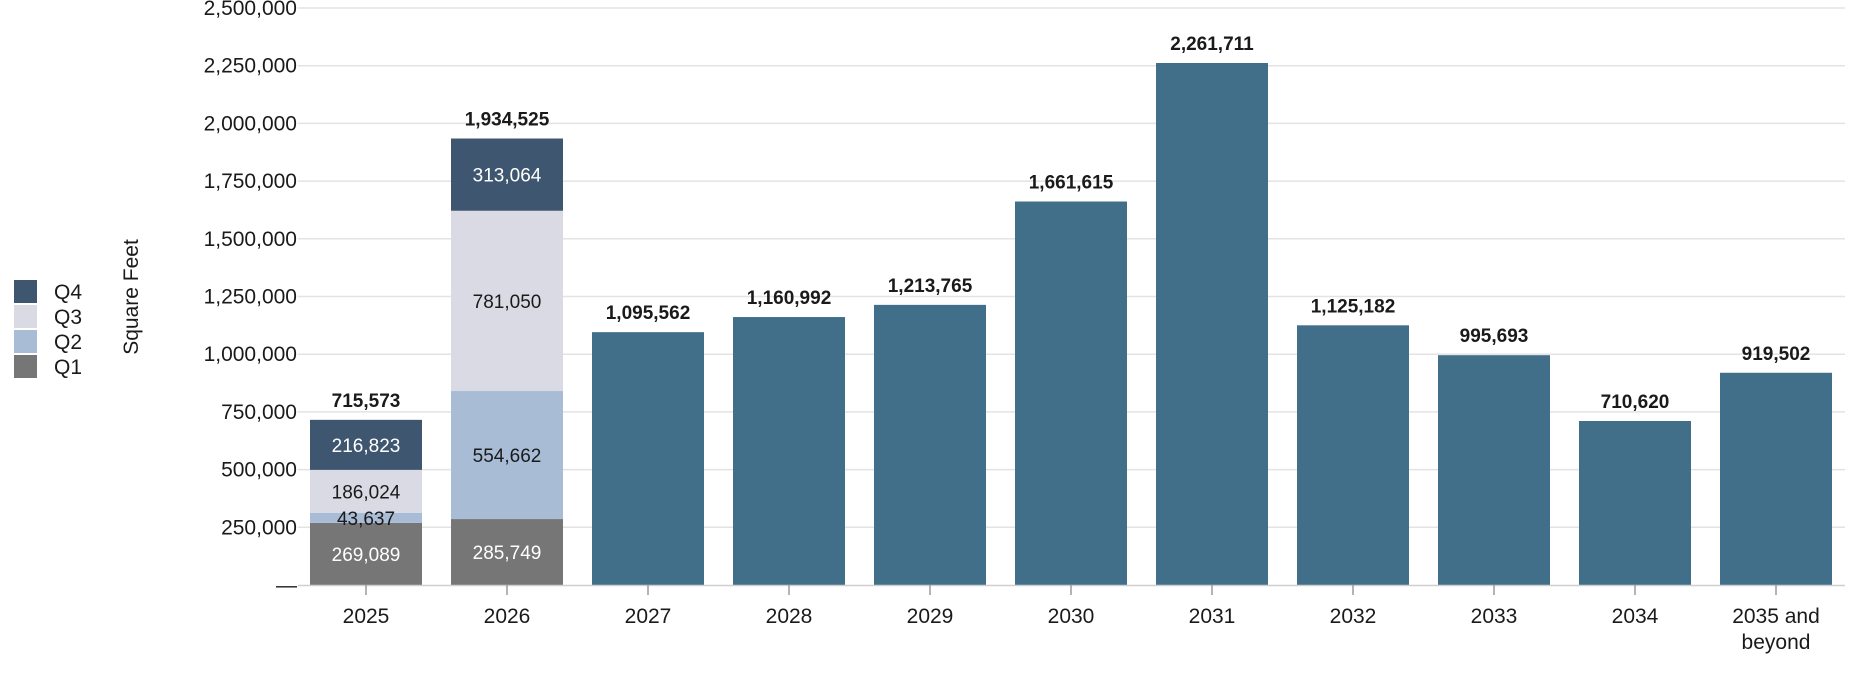 The height and width of the screenshot is (677, 1850). What do you see at coordinates (286, 585) in the screenshot?
I see `y-tick-label: —` at bounding box center [286, 585].